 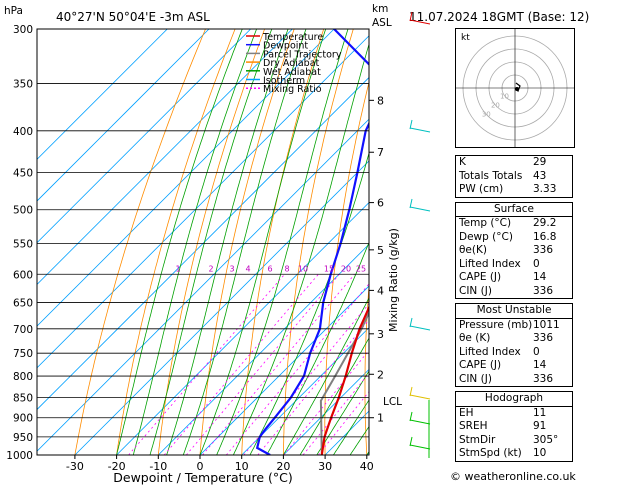 What do you see at coordinates (481, 189) in the screenshot?
I see `index-label: PW (cm)` at bounding box center [481, 189].